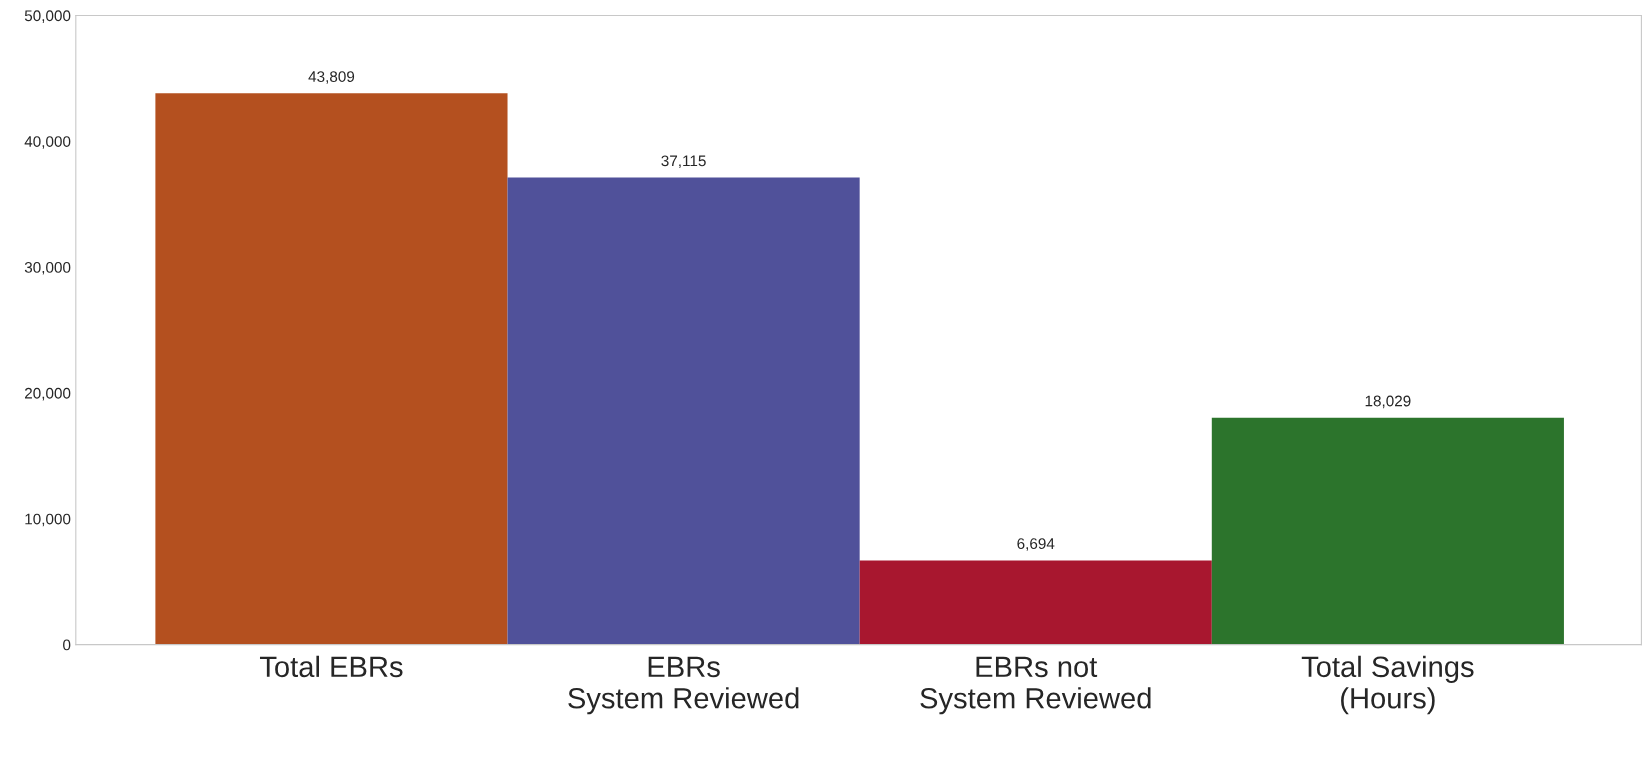  I want to click on data-label: 37,115, so click(683, 162).